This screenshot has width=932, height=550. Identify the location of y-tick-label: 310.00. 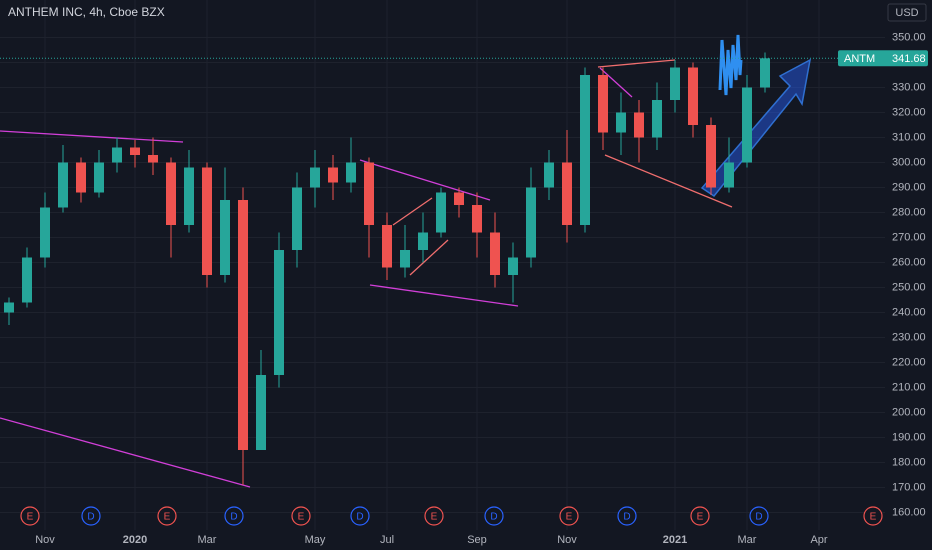
(909, 137).